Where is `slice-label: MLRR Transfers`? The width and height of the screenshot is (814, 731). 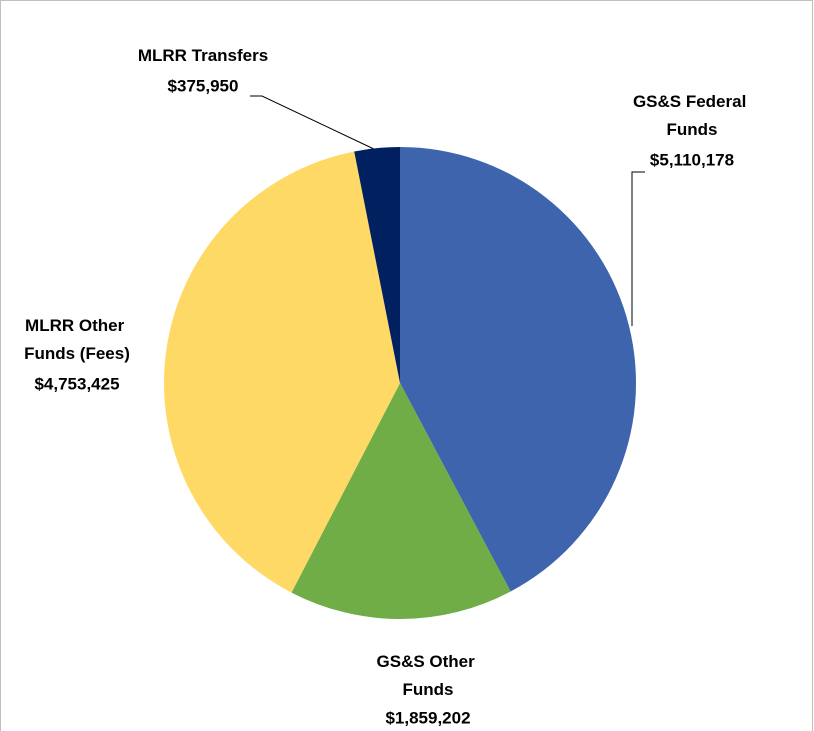
slice-label: MLRR Transfers is located at coordinates (203, 55).